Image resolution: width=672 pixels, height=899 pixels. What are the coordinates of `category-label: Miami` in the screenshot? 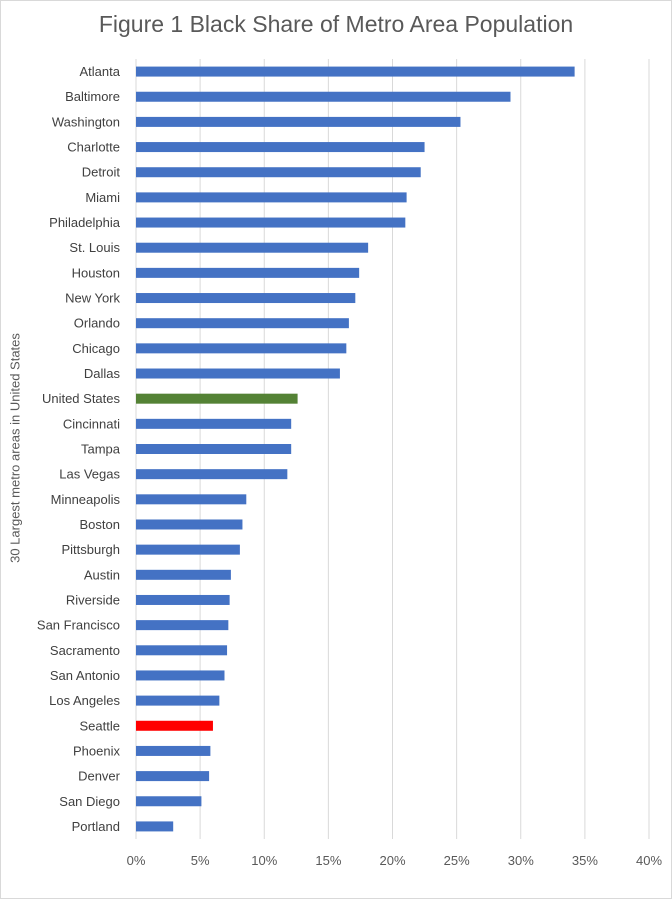 It's located at (102, 197).